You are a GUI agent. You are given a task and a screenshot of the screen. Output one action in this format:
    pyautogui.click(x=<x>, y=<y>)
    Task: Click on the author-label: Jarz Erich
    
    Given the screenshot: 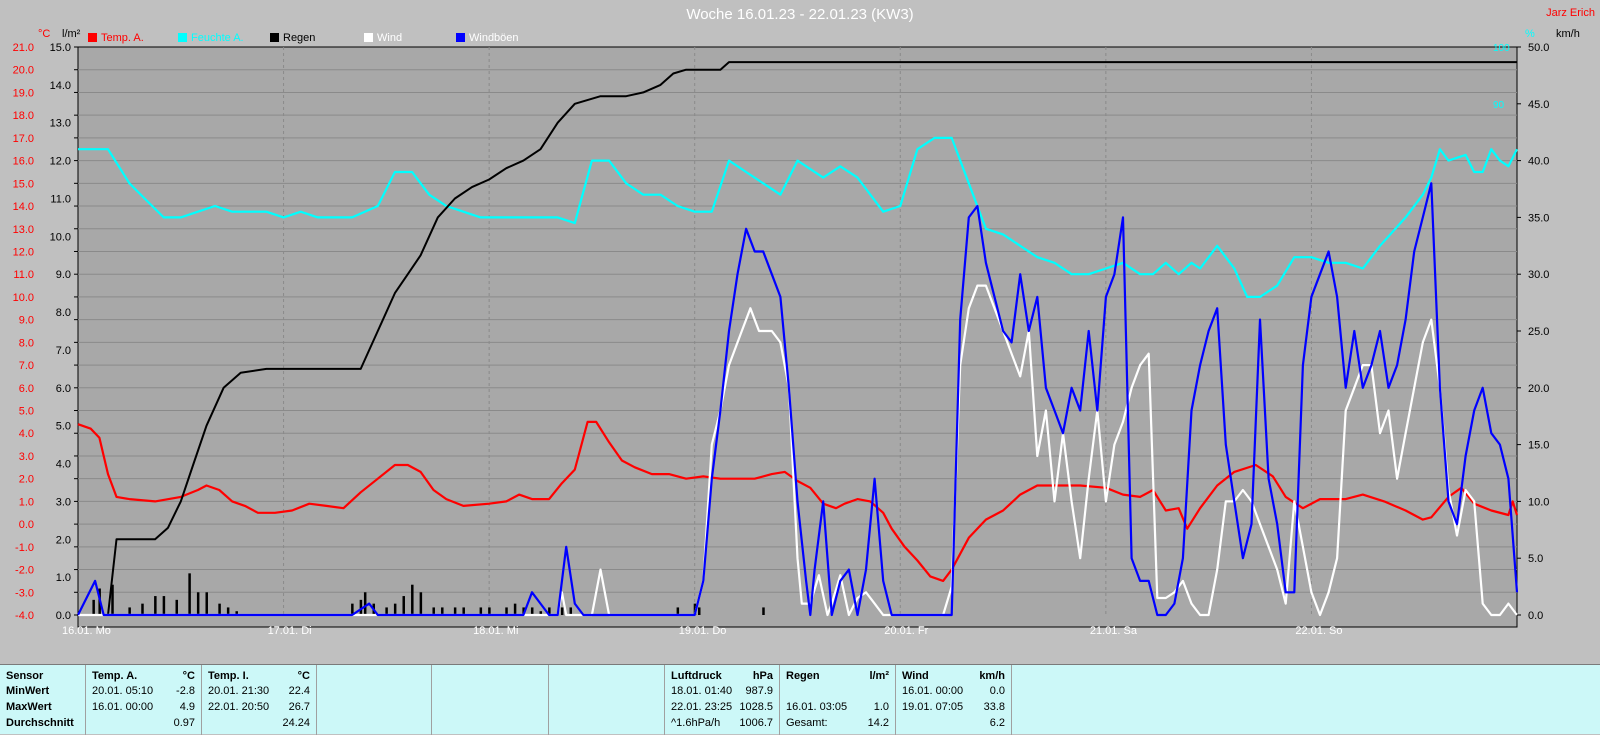 What is the action you would take?
    pyautogui.click(x=1570, y=13)
    